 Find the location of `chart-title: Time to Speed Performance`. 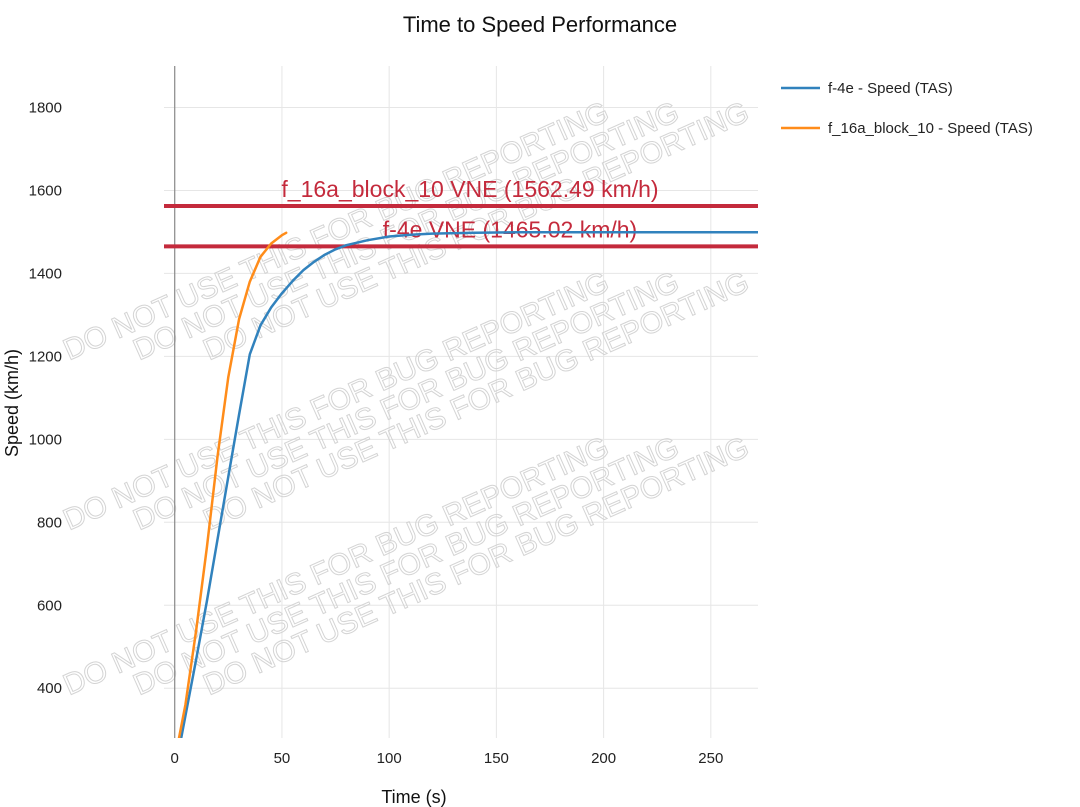

chart-title: Time to Speed Performance is located at coordinates (540, 24).